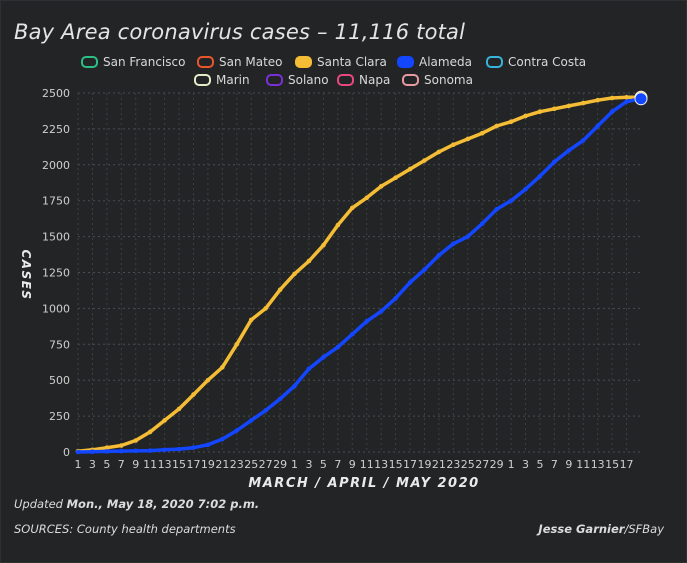 This screenshot has width=687, height=563. Describe the element at coordinates (396, 464) in the screenshot. I see `x-tick-label: 15` at that location.